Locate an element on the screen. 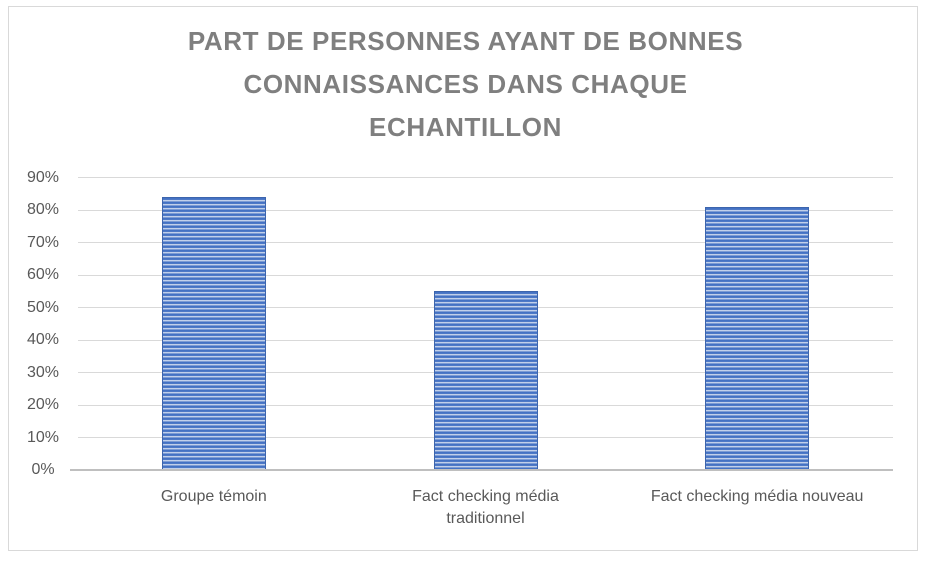 This screenshot has width=931, height=565. y-tick-label-40: 40% is located at coordinates (43, 339).